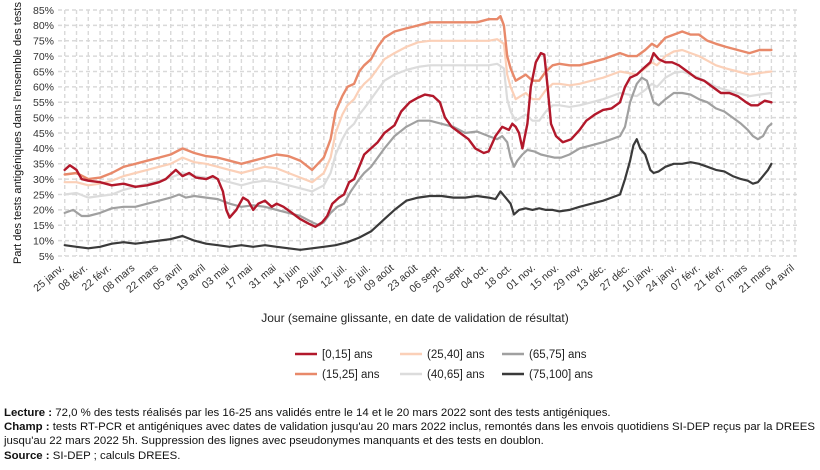 The height and width of the screenshot is (470, 820). Describe the element at coordinates (43, 211) in the screenshot. I see `y-tick-label: 20%` at that location.